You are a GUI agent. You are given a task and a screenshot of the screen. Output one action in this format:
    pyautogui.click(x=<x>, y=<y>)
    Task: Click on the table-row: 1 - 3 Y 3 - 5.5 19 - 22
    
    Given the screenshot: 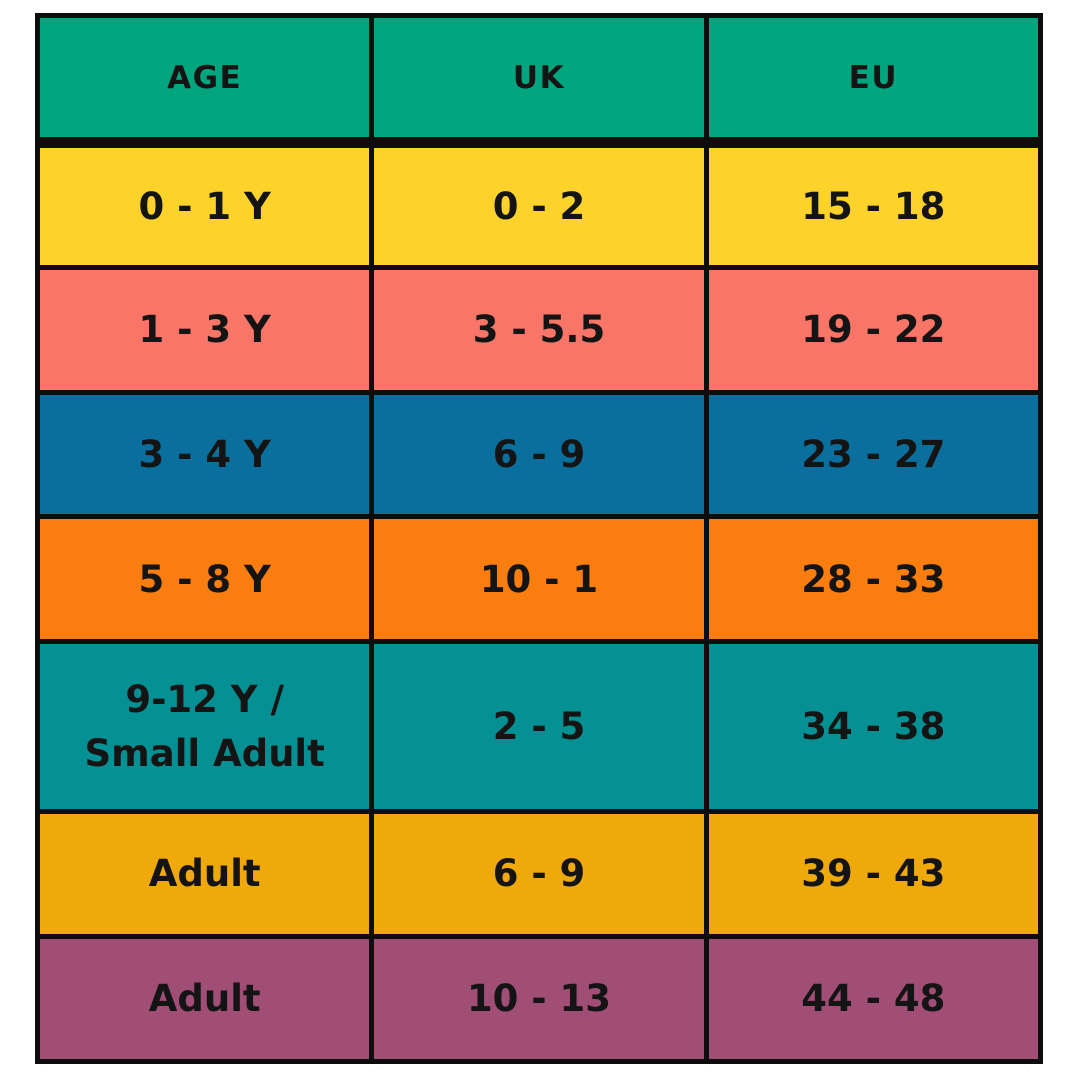 What is the action you would take?
    pyautogui.click(x=539, y=329)
    